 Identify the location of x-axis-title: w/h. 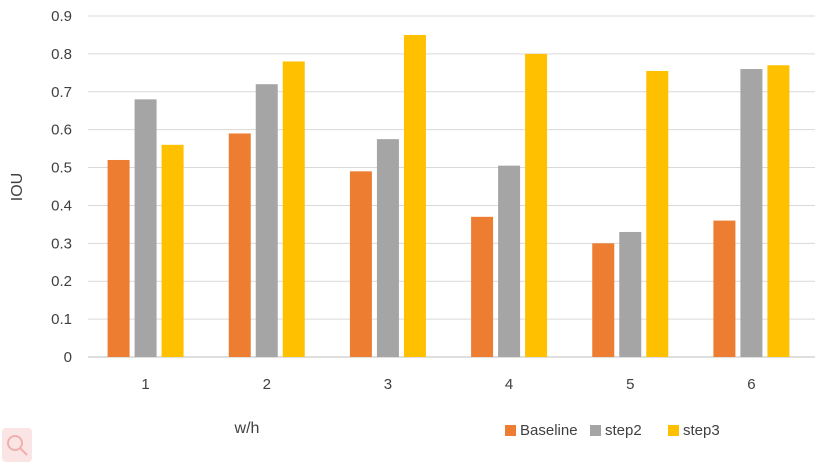
(247, 428).